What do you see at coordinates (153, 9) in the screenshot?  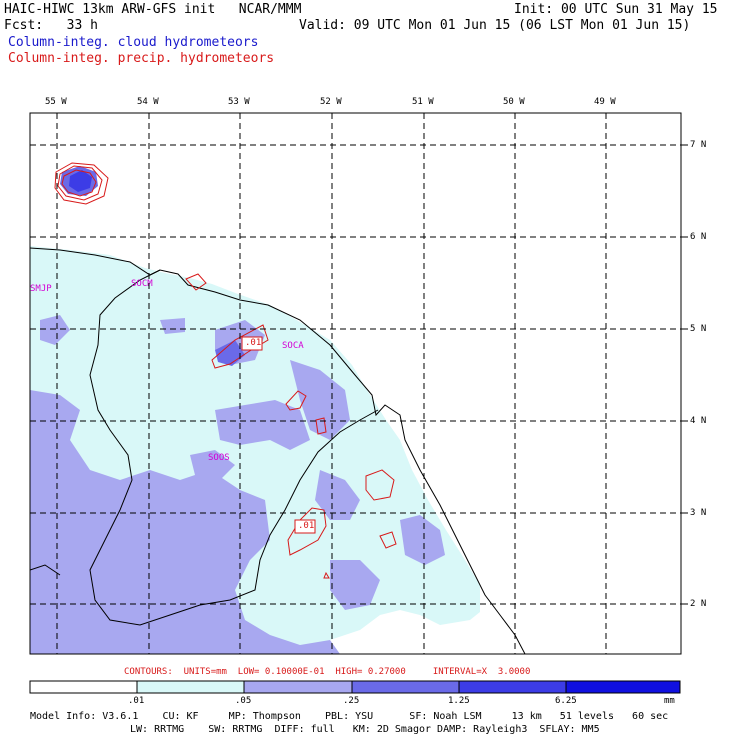 I see `run-title: HAIC-HIWC 13km ARW-GFS init NCAR/MMM` at bounding box center [153, 9].